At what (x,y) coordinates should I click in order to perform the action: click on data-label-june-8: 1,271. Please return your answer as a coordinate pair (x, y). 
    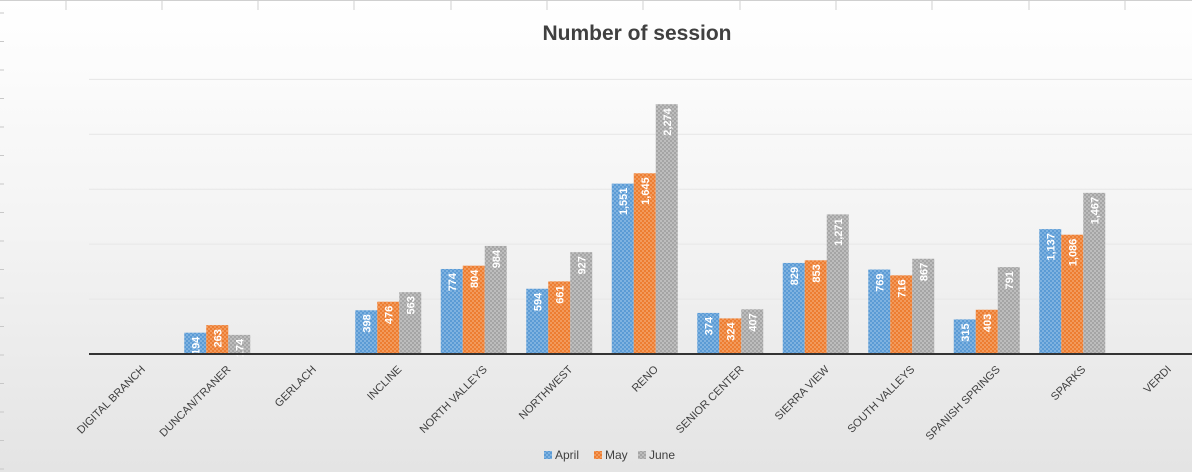
    Looking at the image, I should click on (839, 232).